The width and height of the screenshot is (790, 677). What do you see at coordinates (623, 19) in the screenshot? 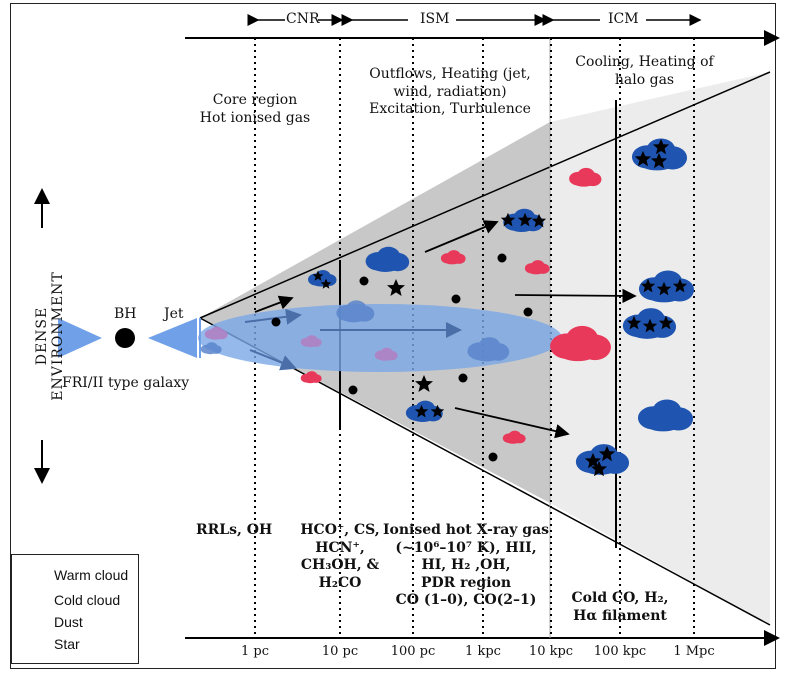
I see `region-icm: ICM` at bounding box center [623, 19].